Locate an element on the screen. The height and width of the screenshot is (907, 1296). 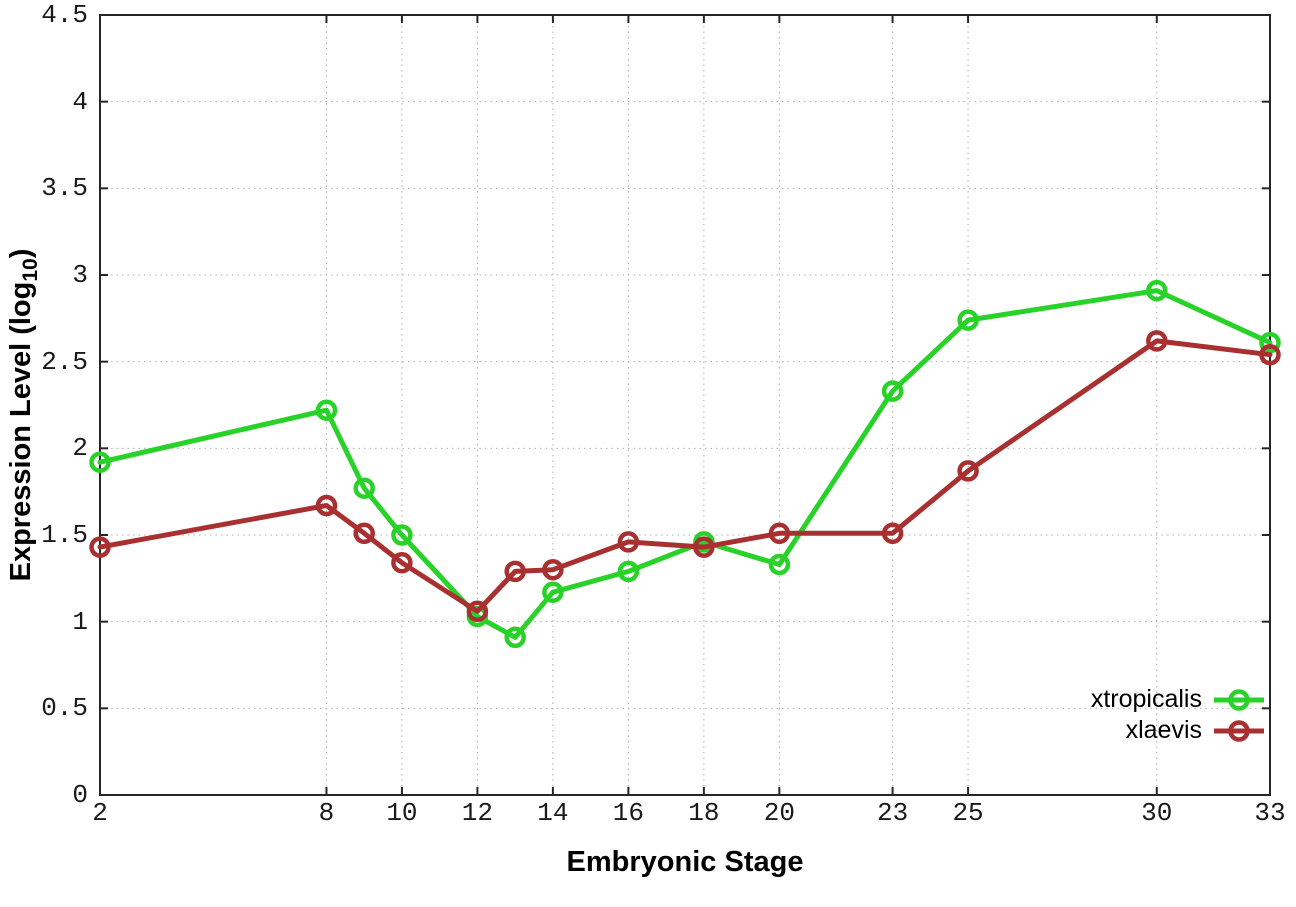
y-axis-title: Expression Level (log10) is located at coordinates (24, 415).